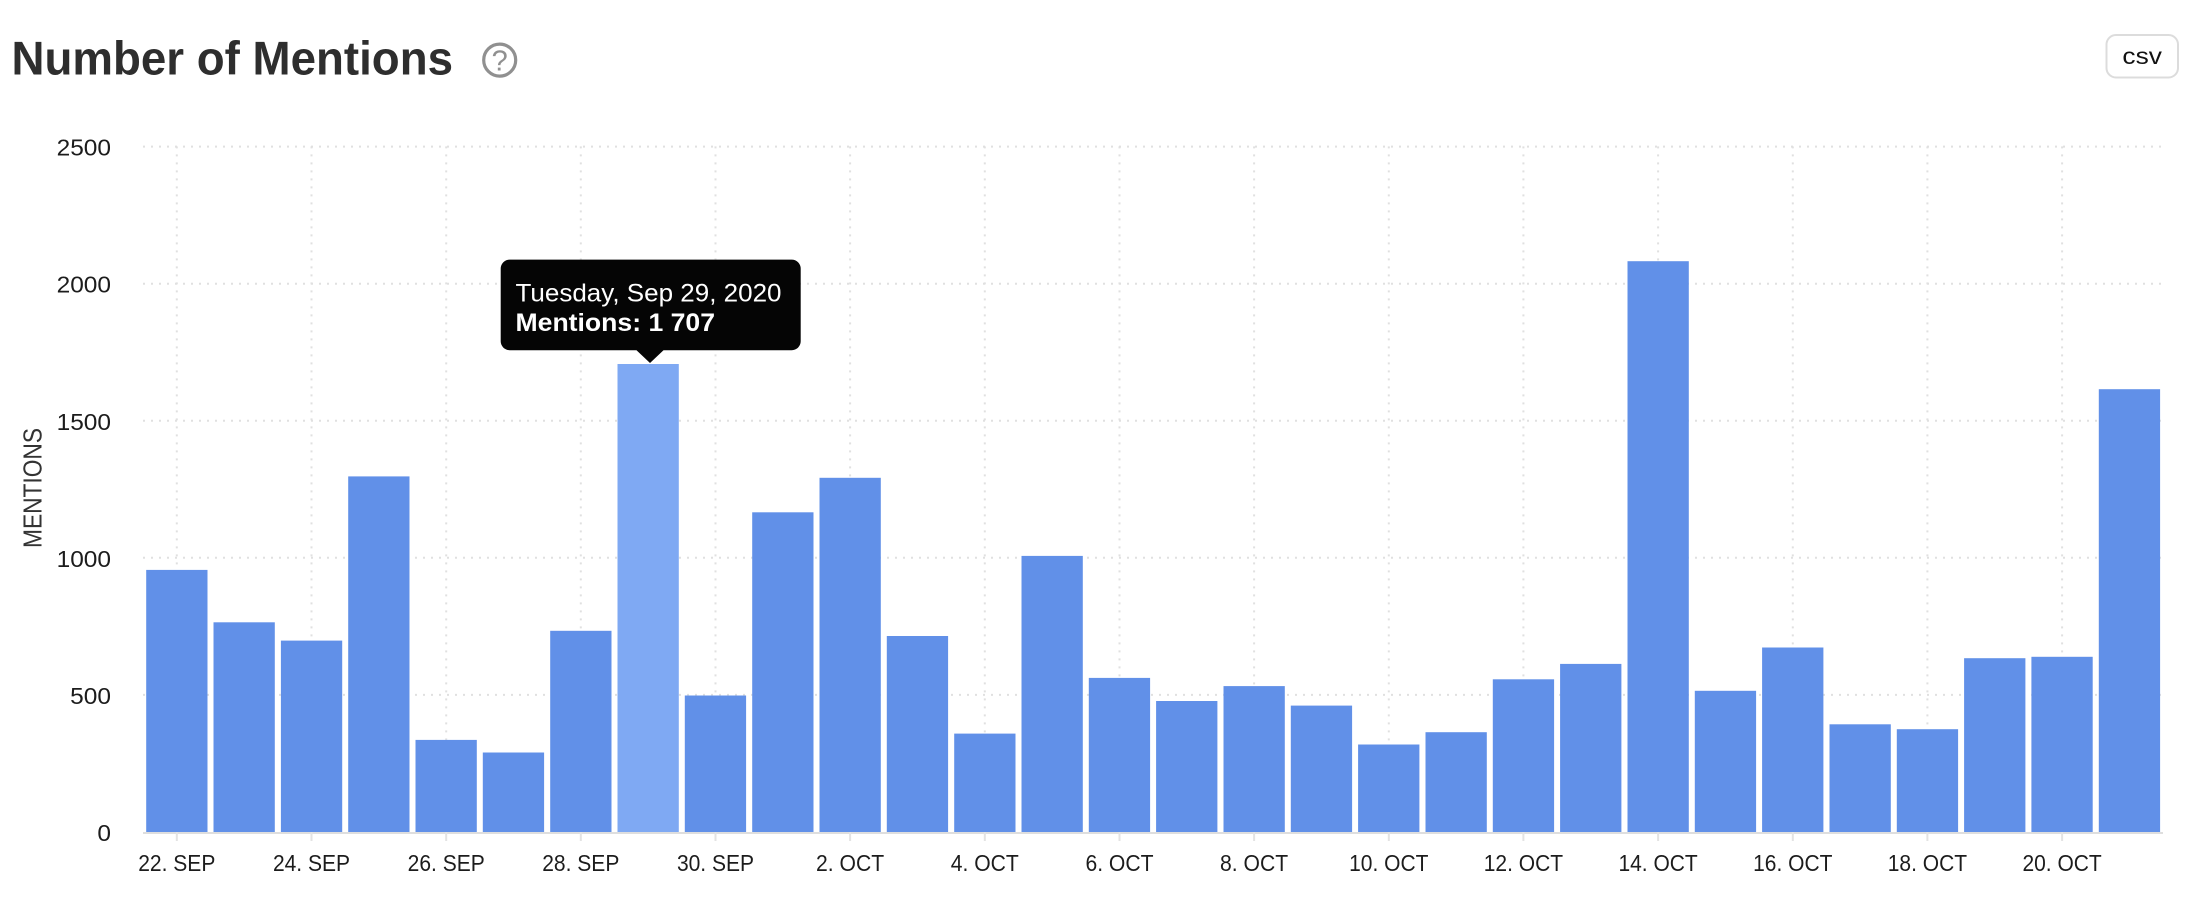 The height and width of the screenshot is (907, 2190). Describe the element at coordinates (2142, 56) in the screenshot. I see `svg-text: csv` at that location.